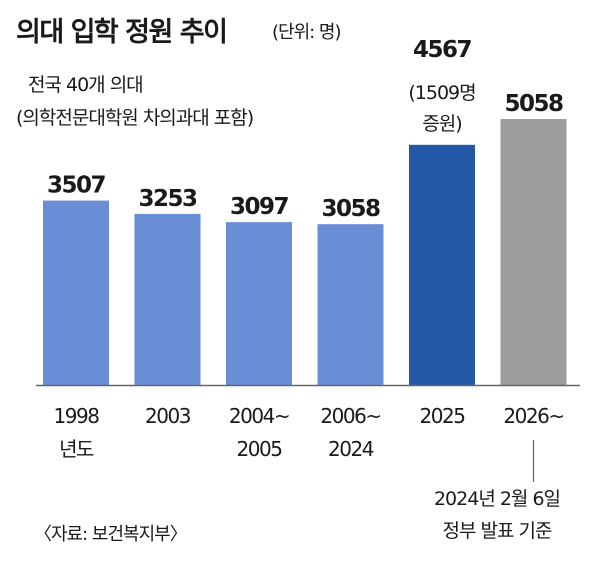 Image resolution: width=600 pixels, height=570 pixels. I want to click on annotation-1-line-1: 정부 발표 기준, so click(497, 531).